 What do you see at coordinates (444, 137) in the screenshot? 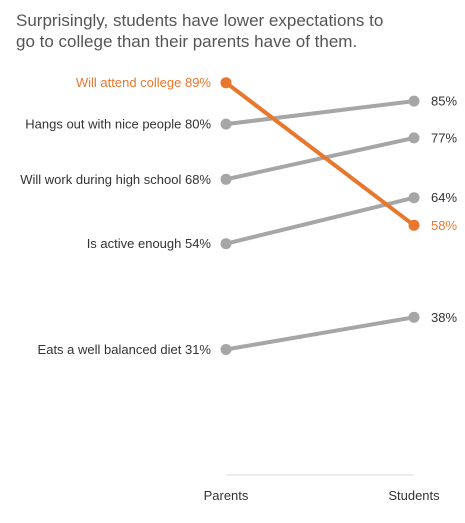
I see `label-students-will-work-during-high-school: 77%` at bounding box center [444, 137].